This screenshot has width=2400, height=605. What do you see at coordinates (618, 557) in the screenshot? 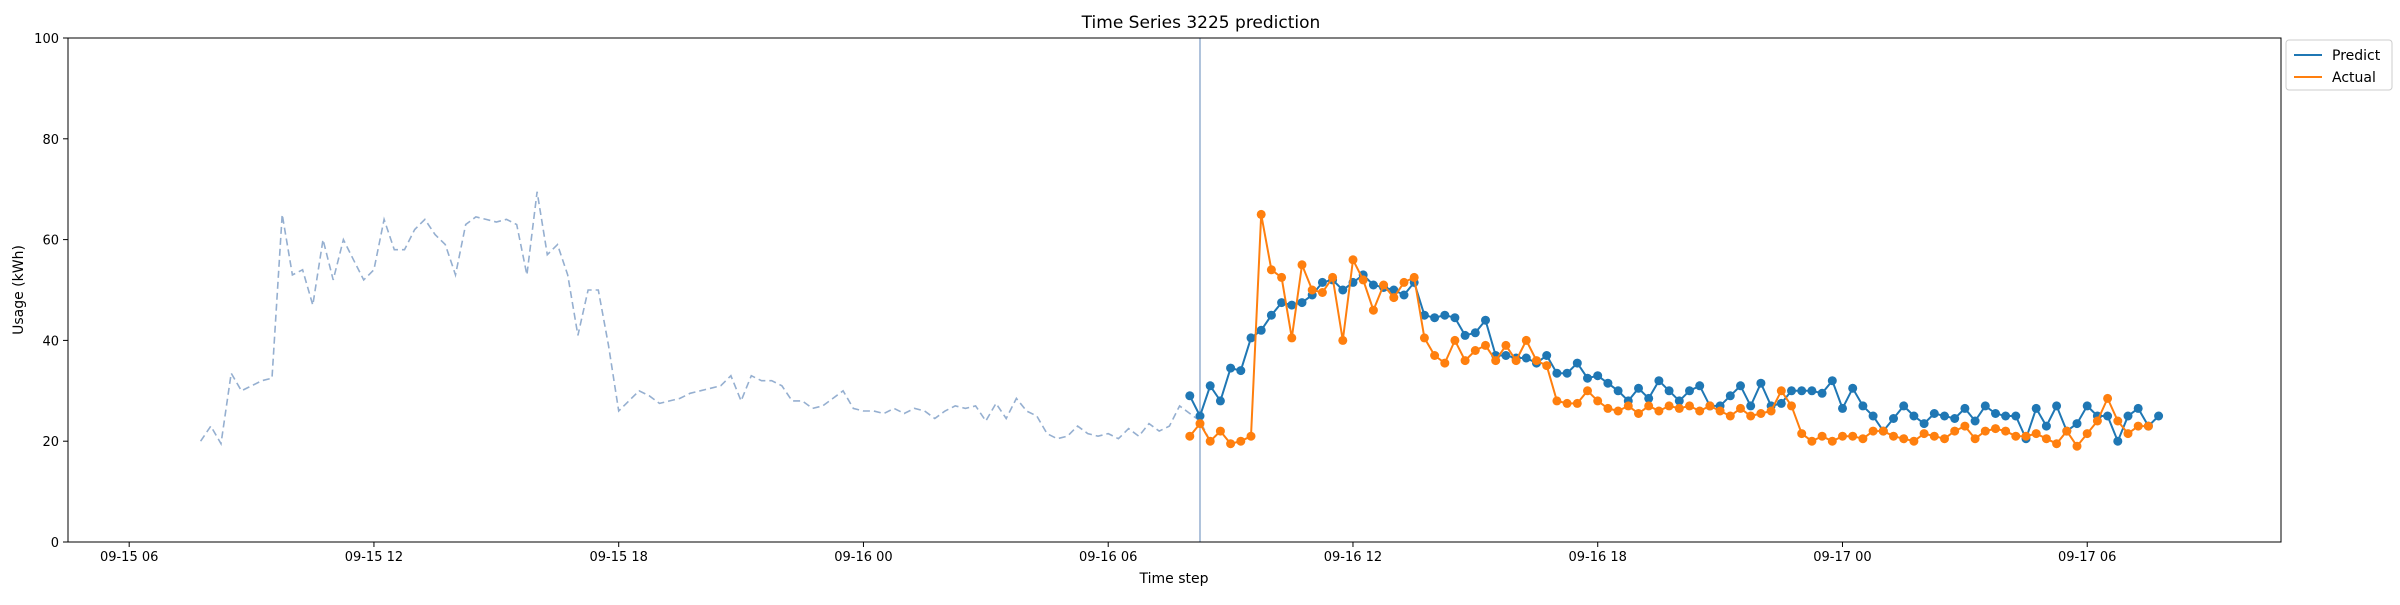
I see `x-tick-label: 09-15 18` at bounding box center [618, 557].